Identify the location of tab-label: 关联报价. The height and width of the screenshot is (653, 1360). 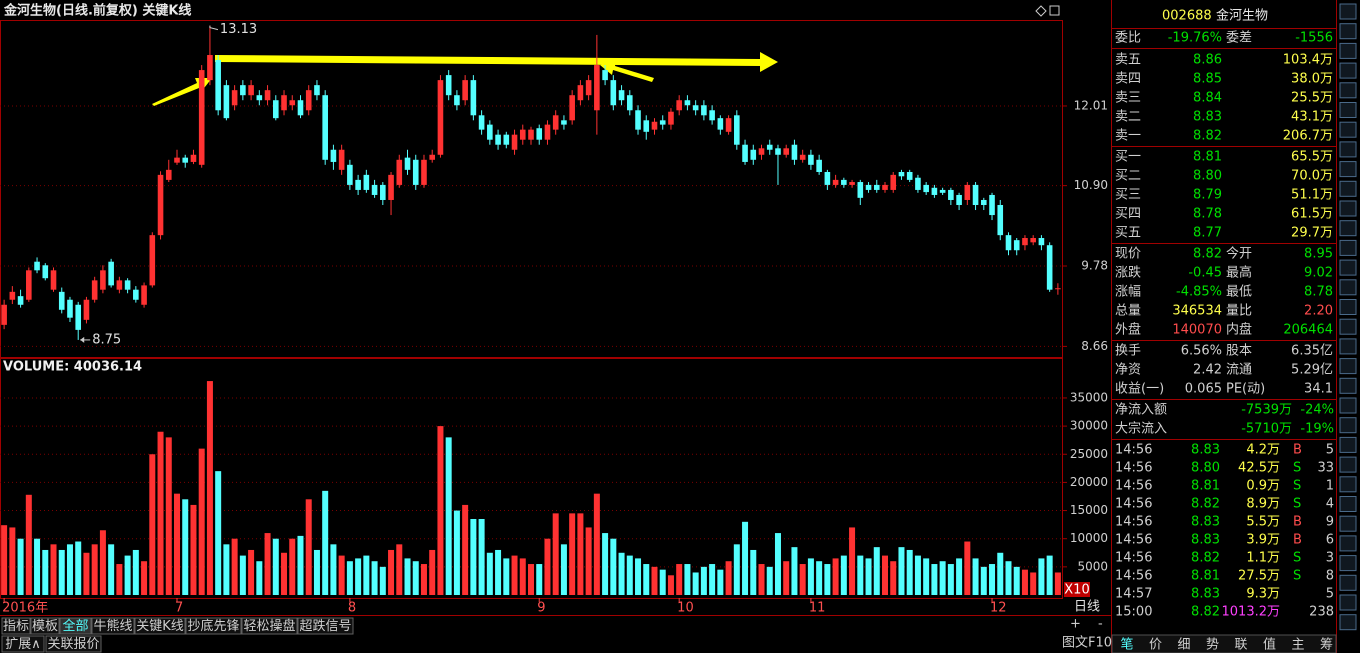
(73, 644).